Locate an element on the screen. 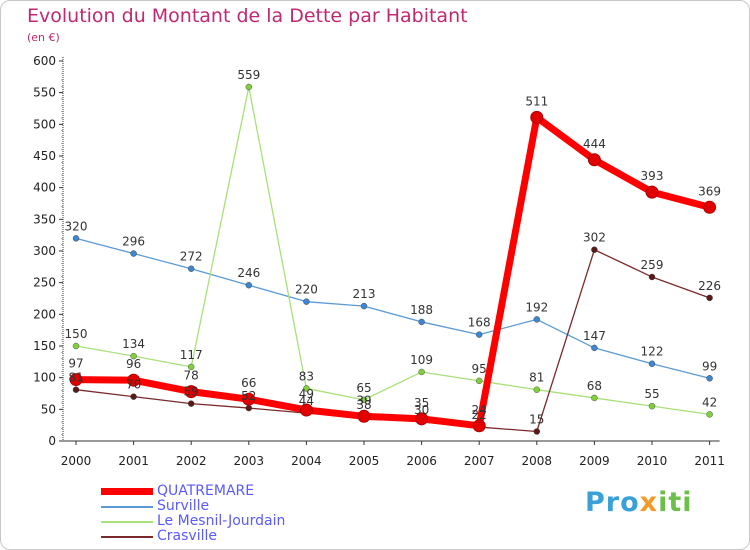 The height and width of the screenshot is (550, 750). y-tick-label: 350 is located at coordinates (44, 219).